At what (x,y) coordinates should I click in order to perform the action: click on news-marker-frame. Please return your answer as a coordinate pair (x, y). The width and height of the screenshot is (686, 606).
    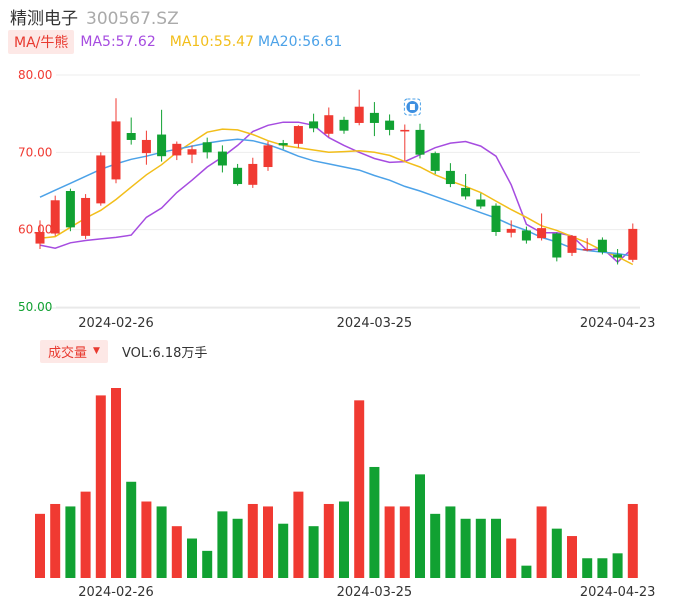
    Looking at the image, I should click on (412, 107).